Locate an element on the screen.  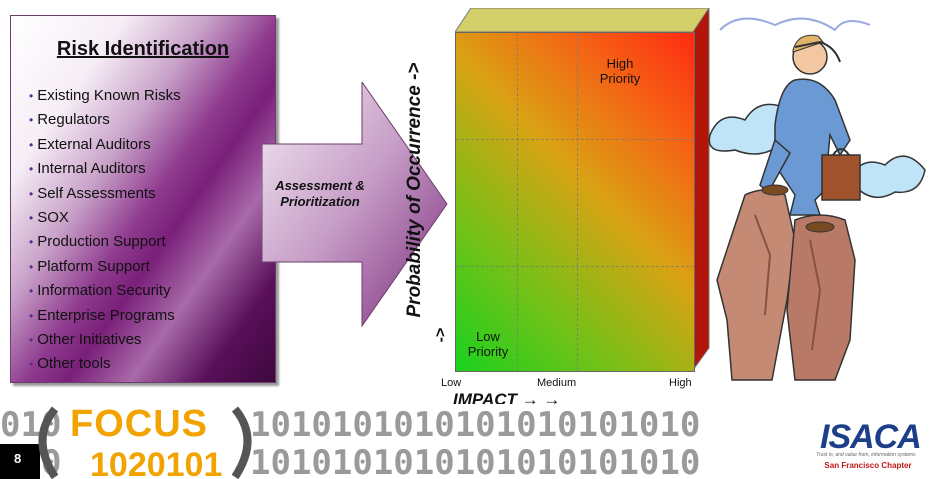
low-priority-label: Low Priority is located at coordinates (488, 344).